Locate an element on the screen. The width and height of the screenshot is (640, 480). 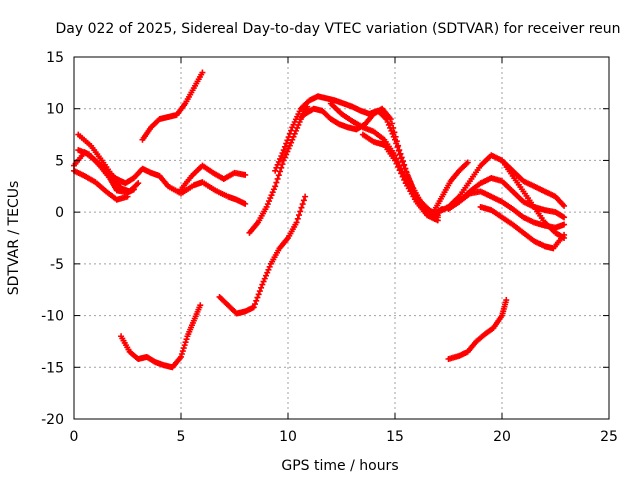
series-track-q is located at coordinates (506, 209).